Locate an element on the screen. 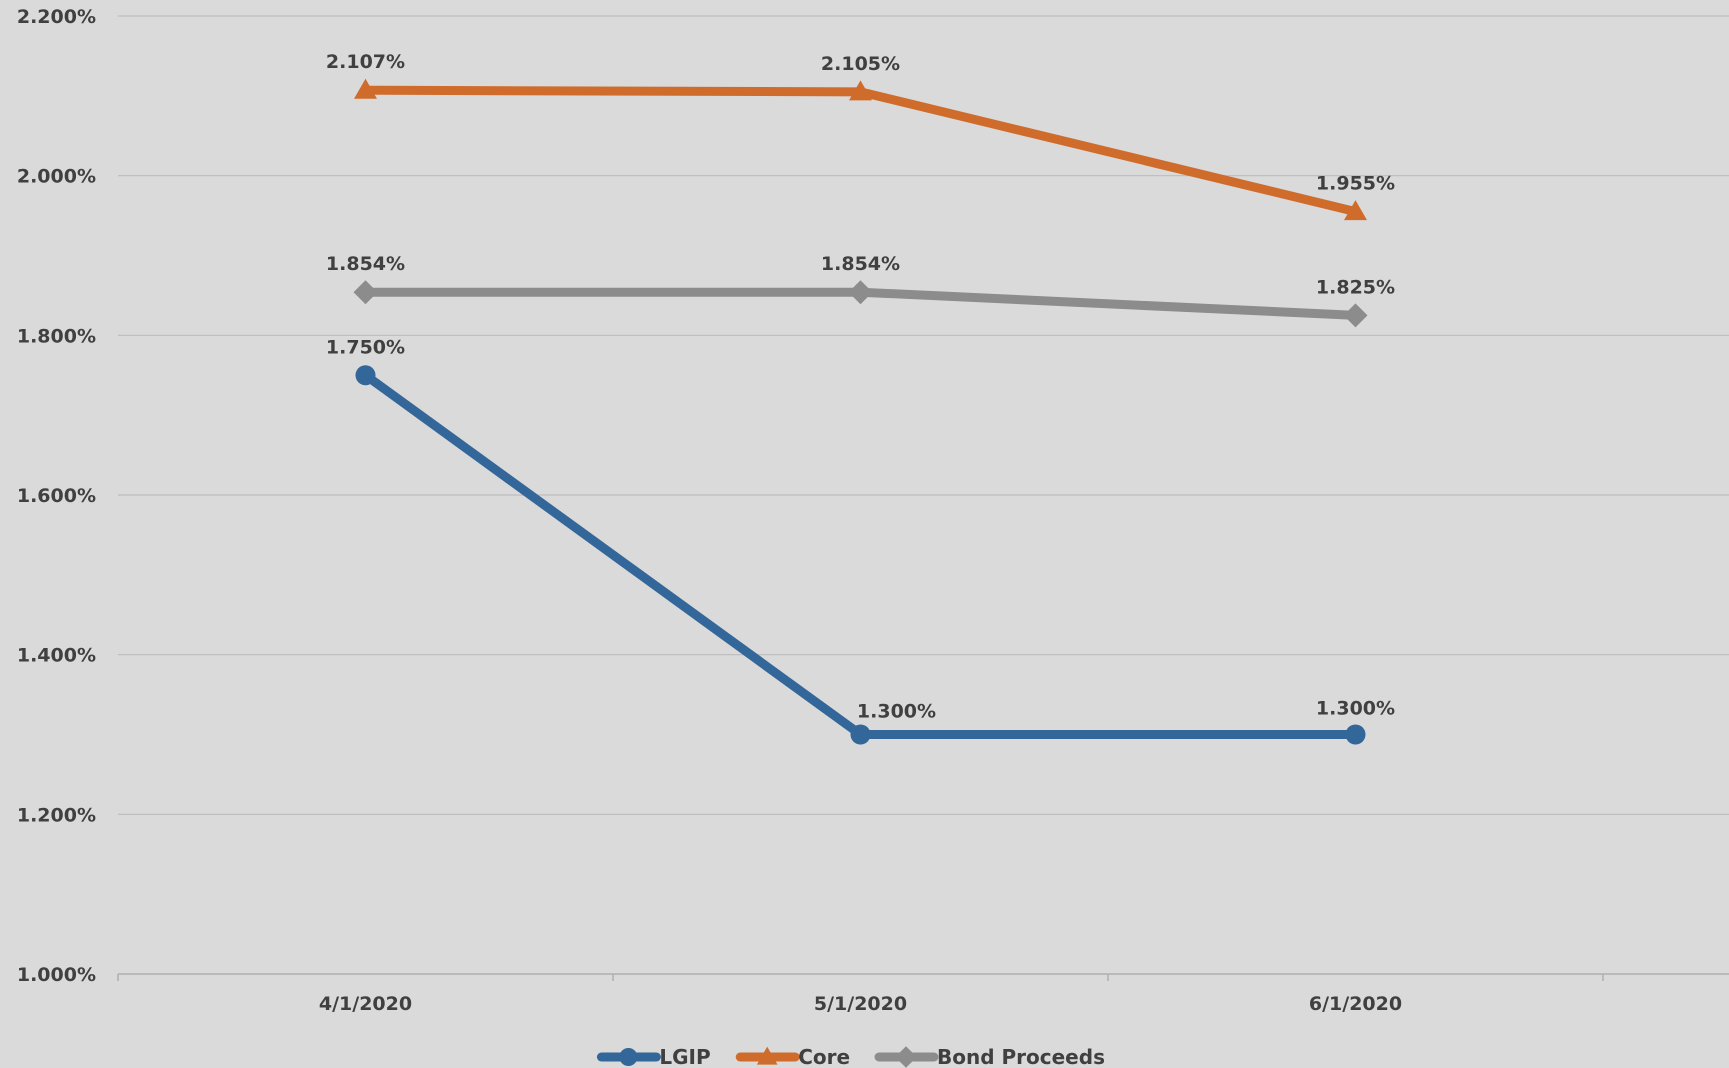  data-label-core: 2.105% is located at coordinates (860, 64).